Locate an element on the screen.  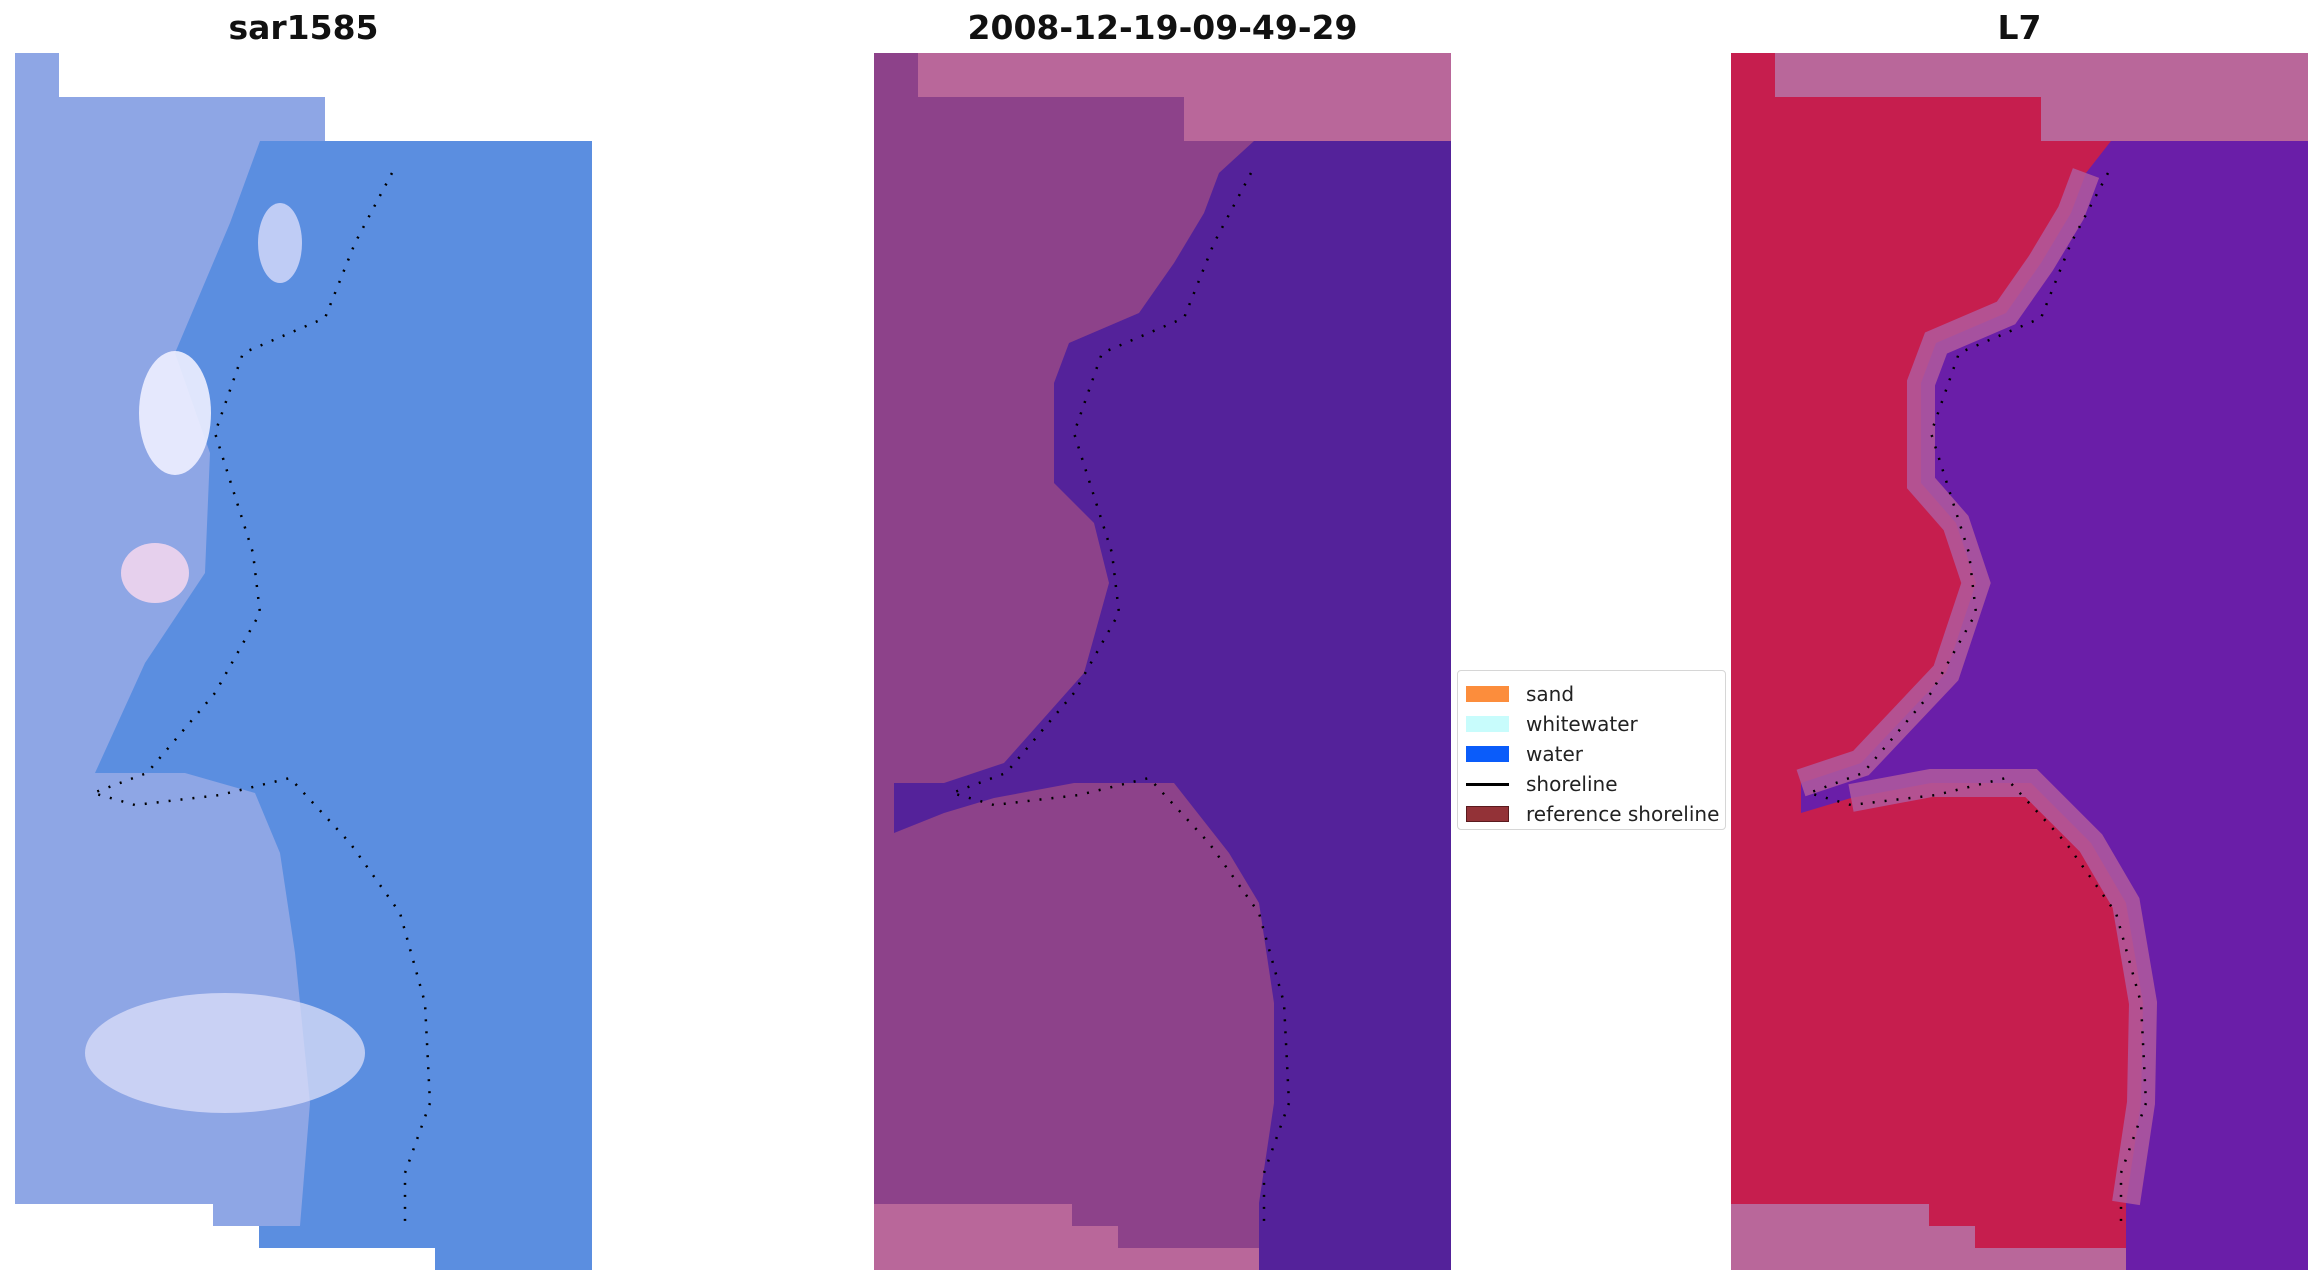
legend-item-water: water is located at coordinates (1591, 754).